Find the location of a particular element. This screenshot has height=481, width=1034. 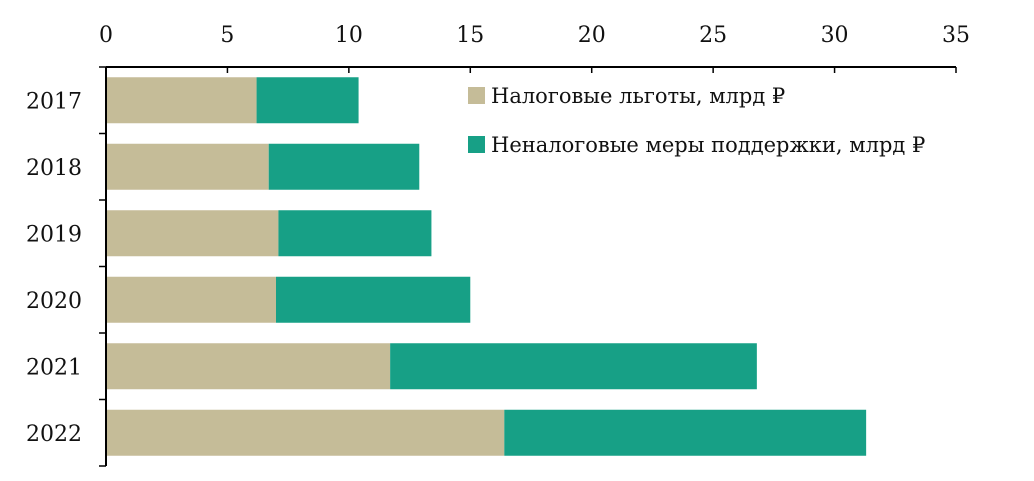

legend-label-non-tax-measures: Неналоговые меры поддержки, млрд ₽ is located at coordinates (708, 145).